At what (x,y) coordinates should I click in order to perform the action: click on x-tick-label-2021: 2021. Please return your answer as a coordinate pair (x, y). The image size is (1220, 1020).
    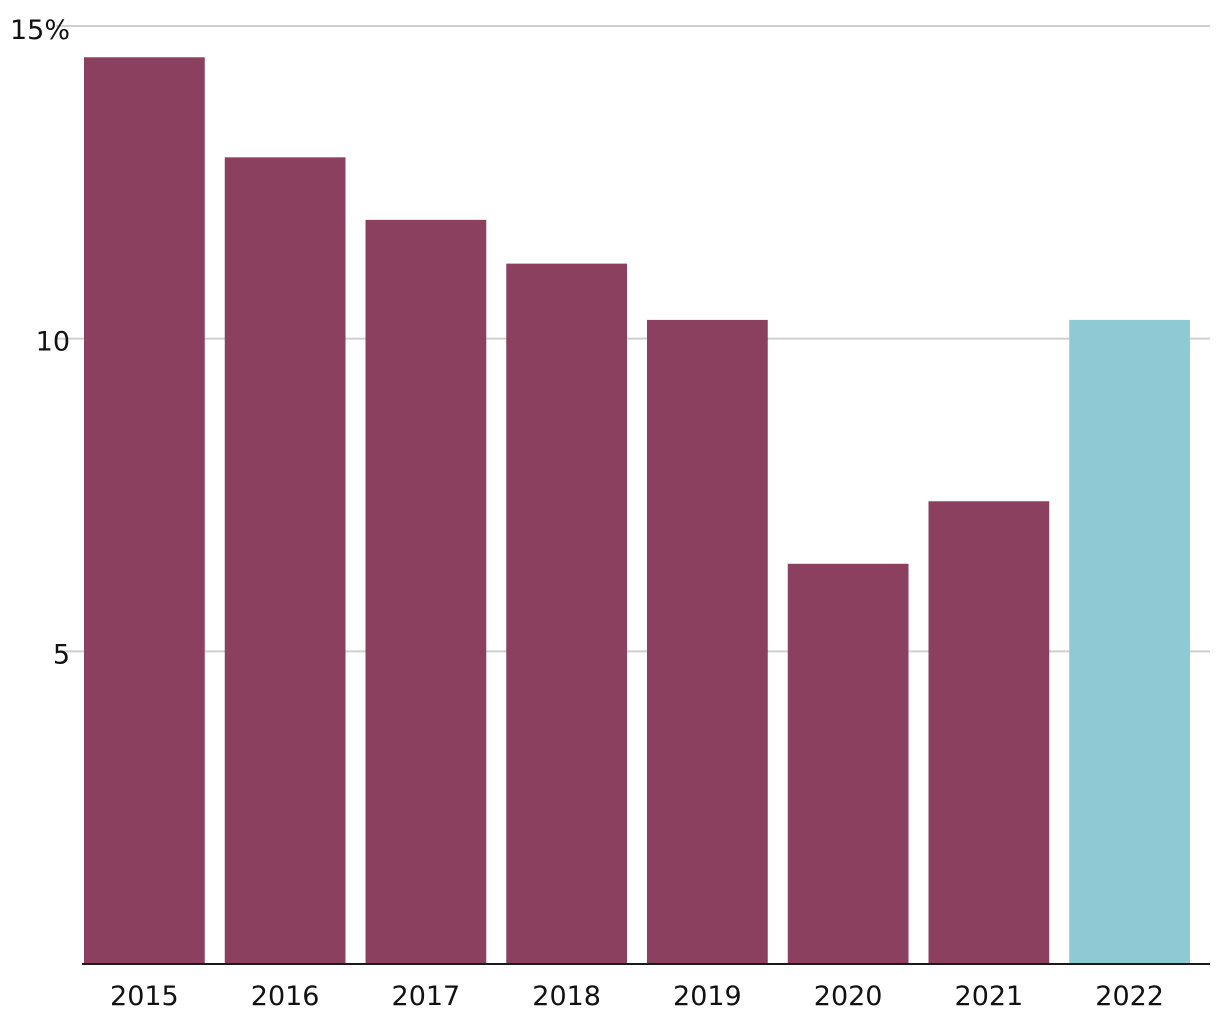
    Looking at the image, I should click on (989, 996).